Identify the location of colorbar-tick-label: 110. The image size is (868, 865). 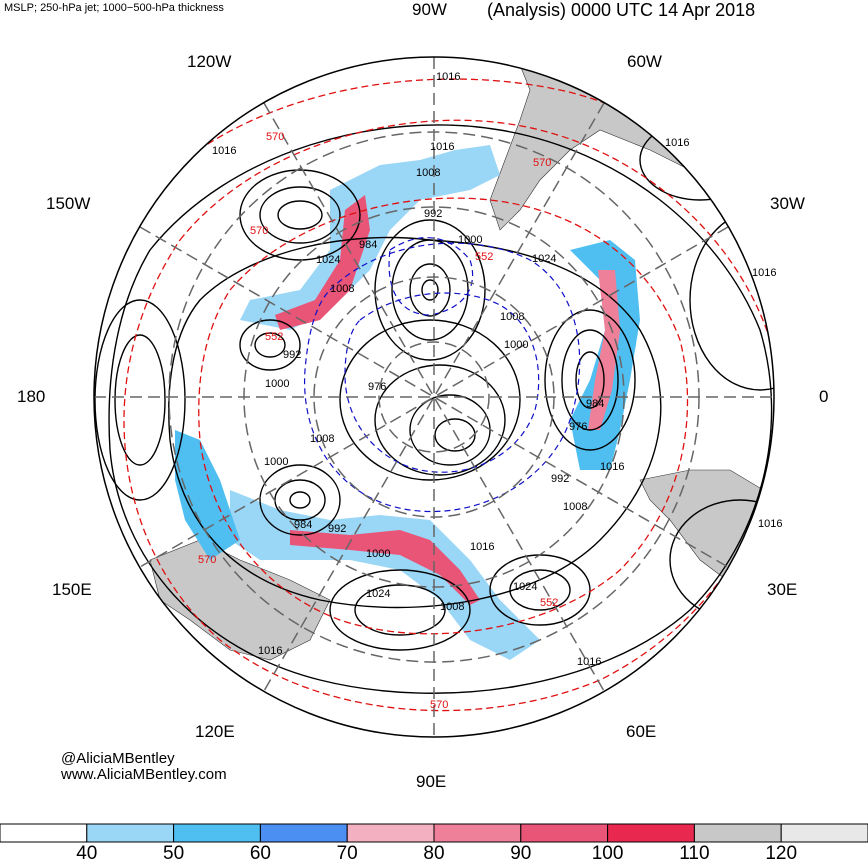
(694, 853).